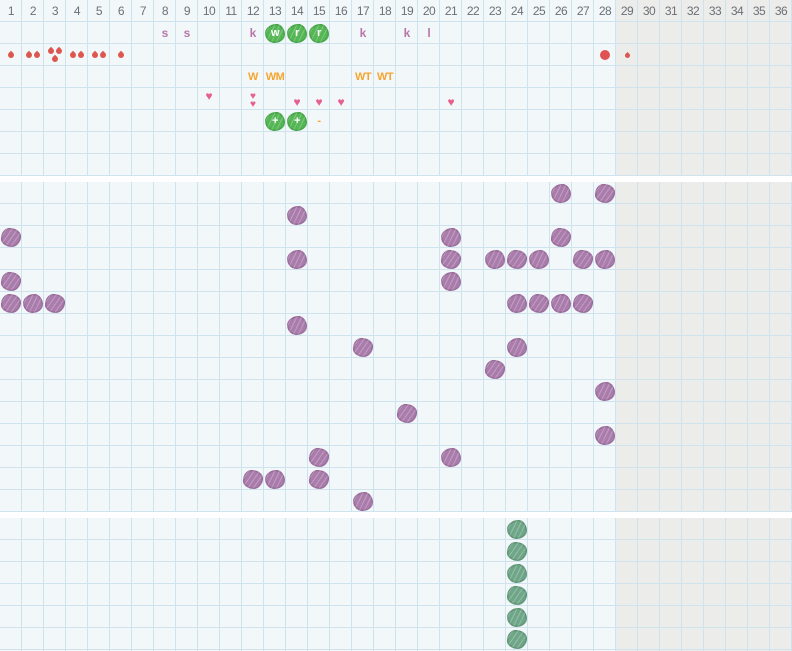 Image resolution: width=792 pixels, height=651 pixels. What do you see at coordinates (396, 515) in the screenshot?
I see `band-divider` at bounding box center [396, 515].